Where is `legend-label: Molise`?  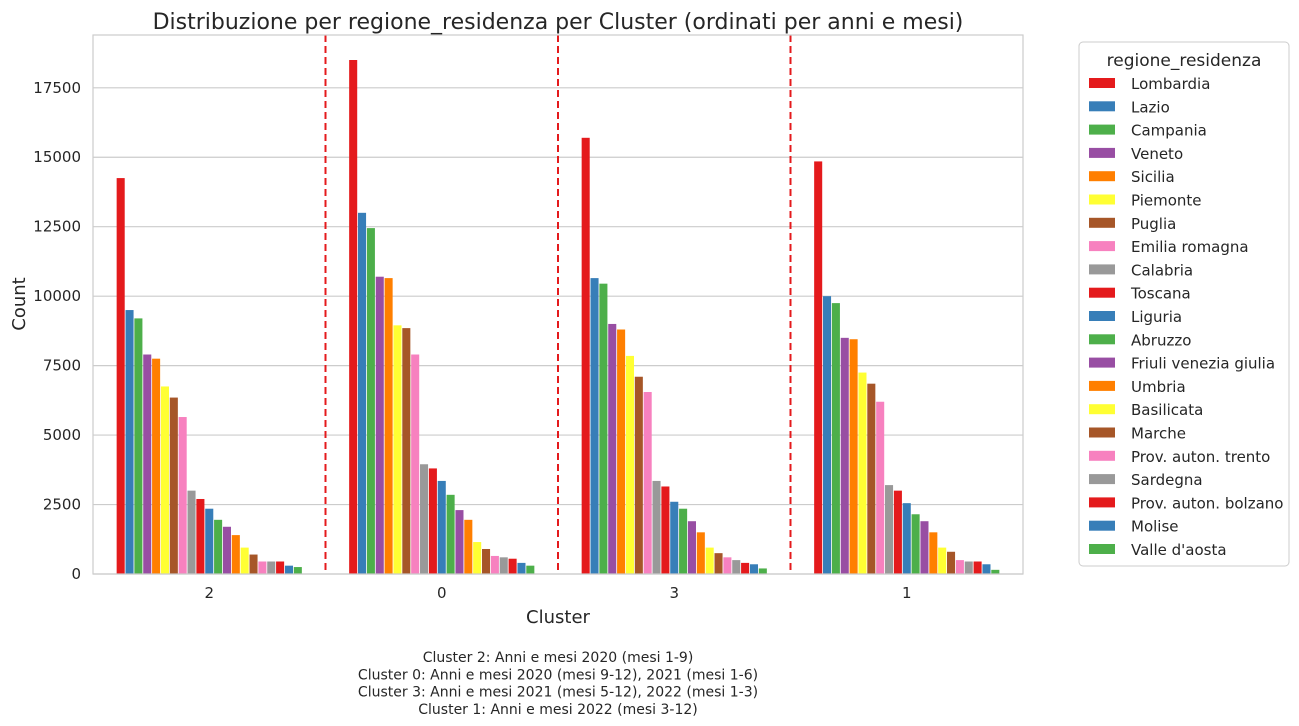 legend-label: Molise is located at coordinates (1155, 527).